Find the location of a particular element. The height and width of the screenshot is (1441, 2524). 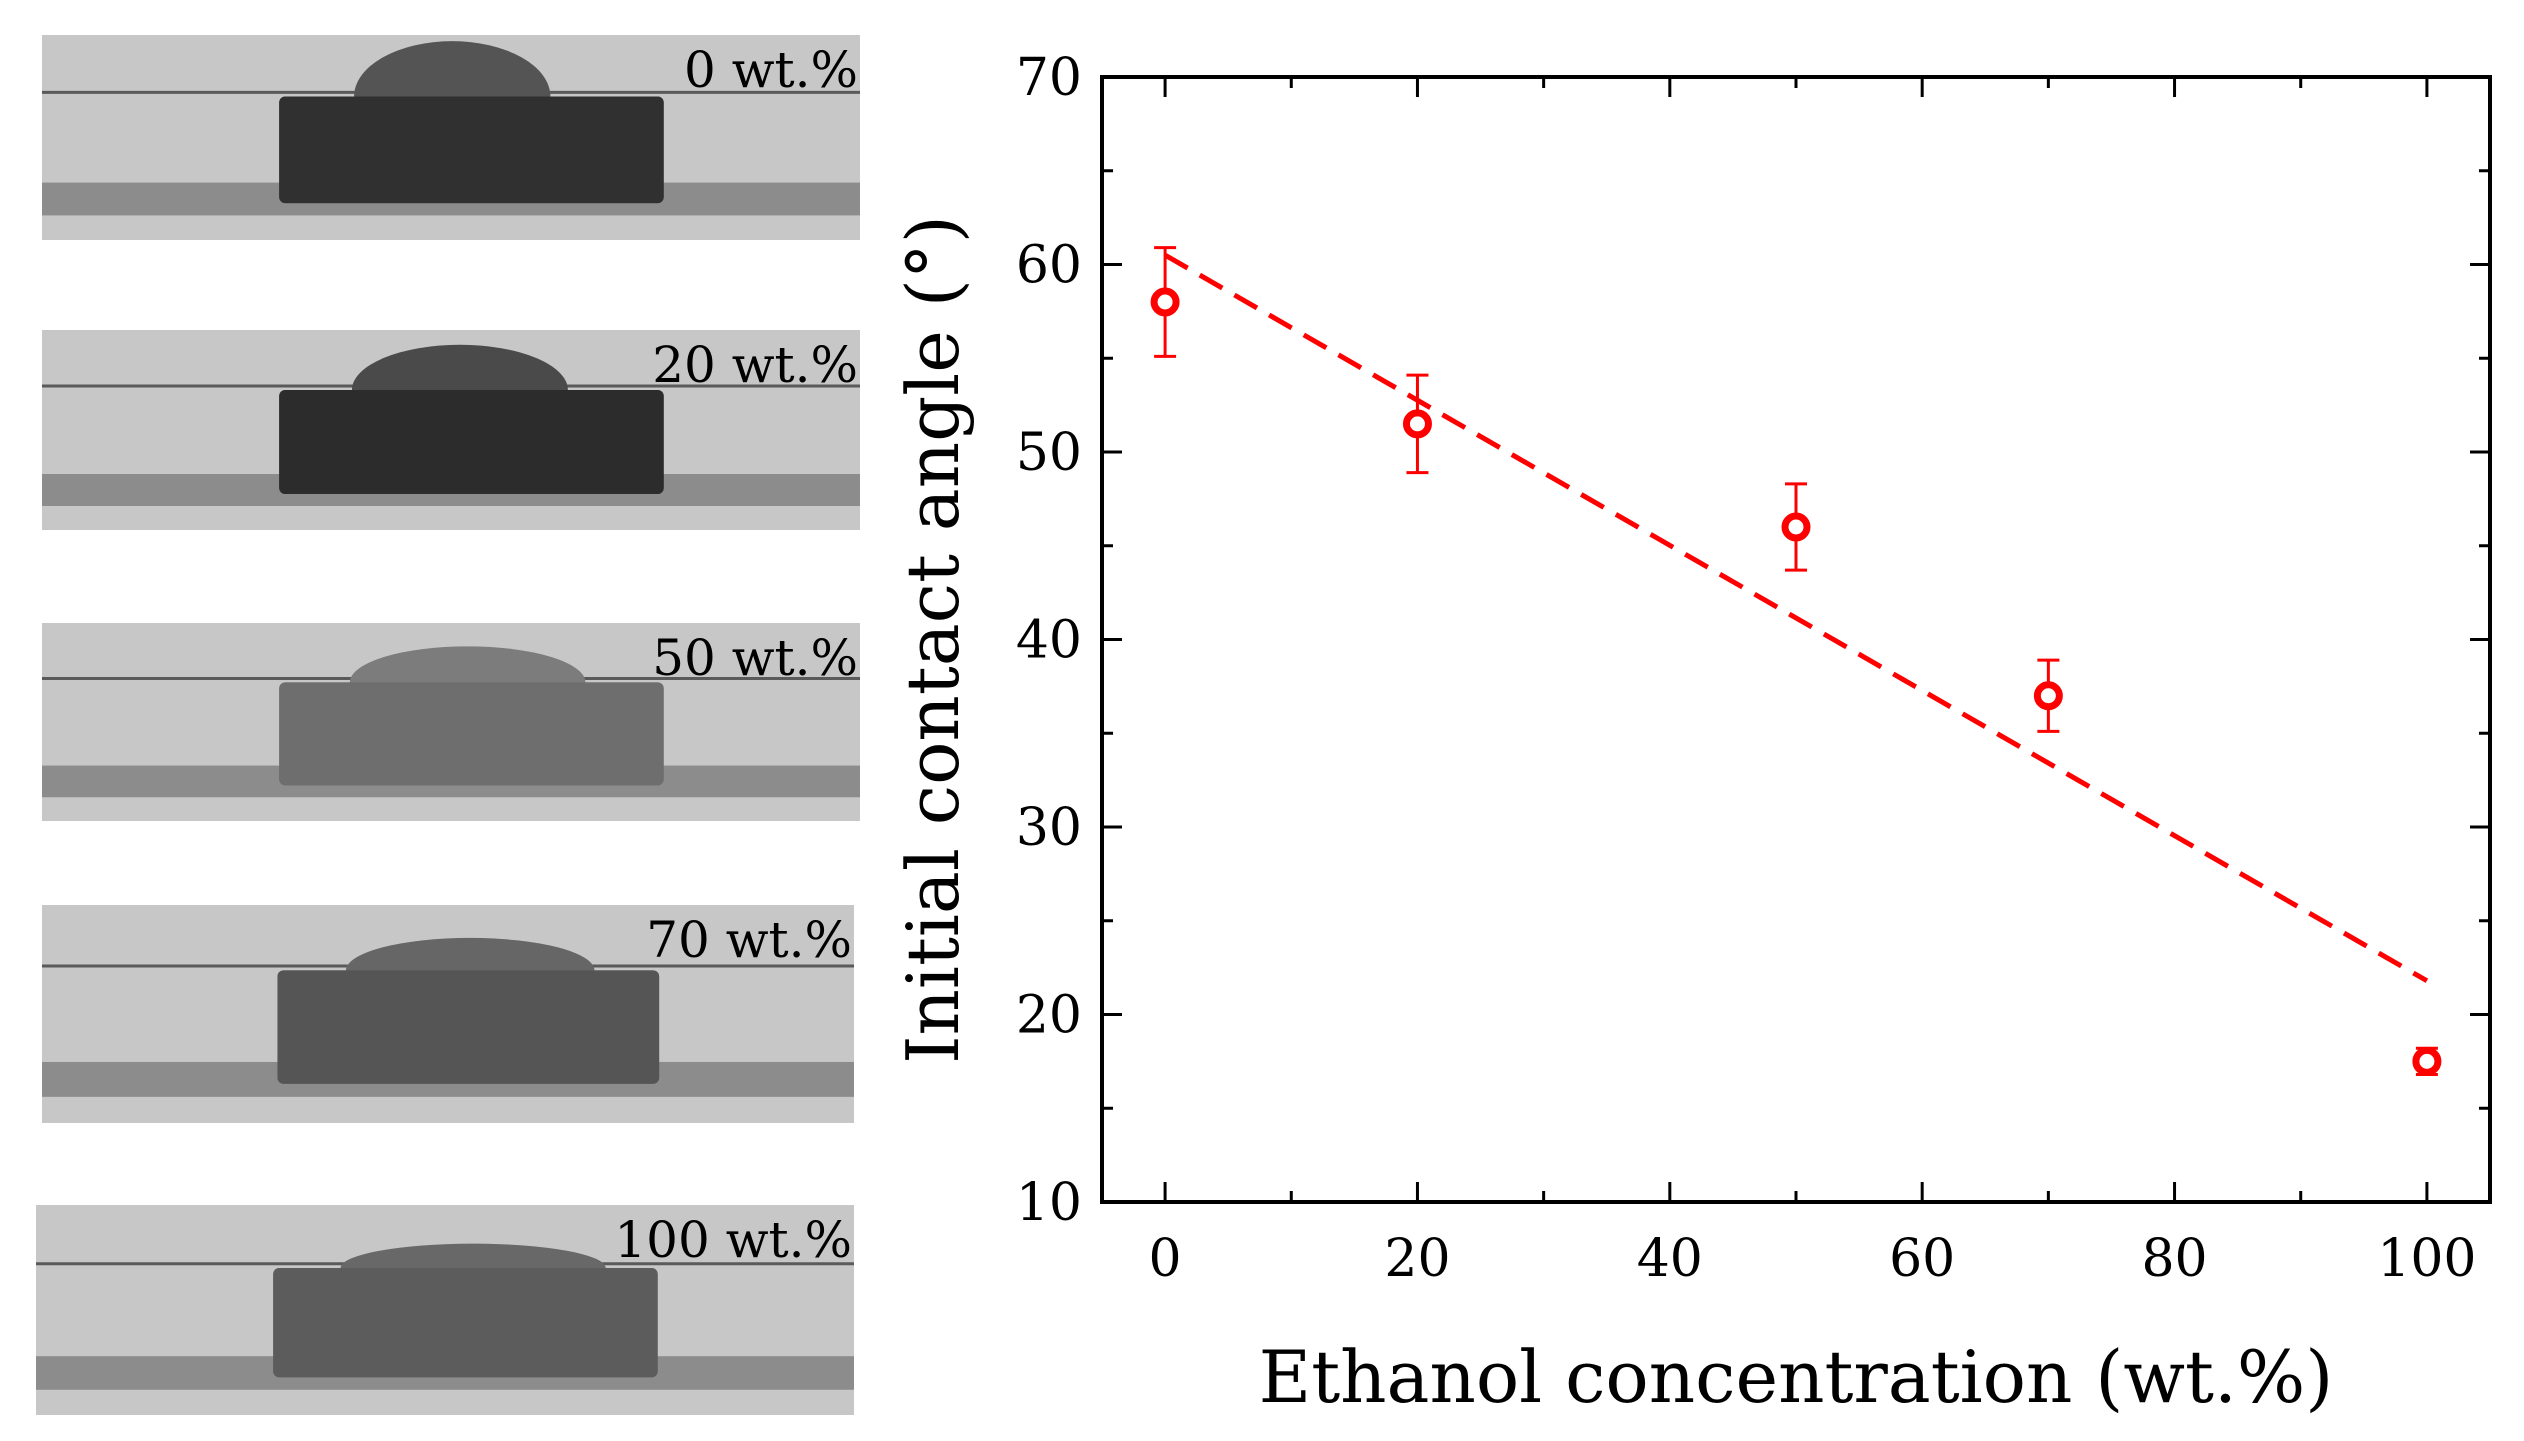

y-tick-label: 70 is located at coordinates (1049, 78).